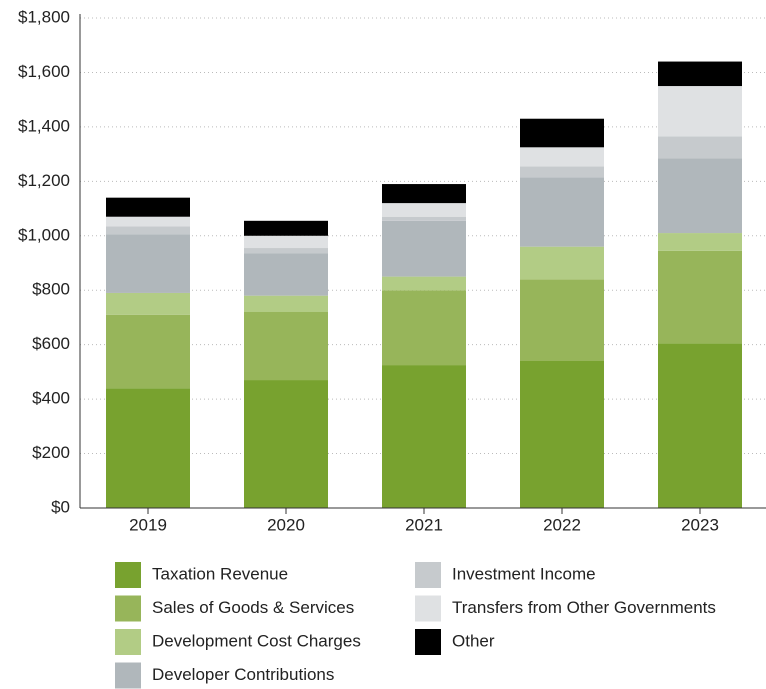 The height and width of the screenshot is (689, 766). Describe the element at coordinates (562, 524) in the screenshot. I see `x-tick-label: 2022` at that location.